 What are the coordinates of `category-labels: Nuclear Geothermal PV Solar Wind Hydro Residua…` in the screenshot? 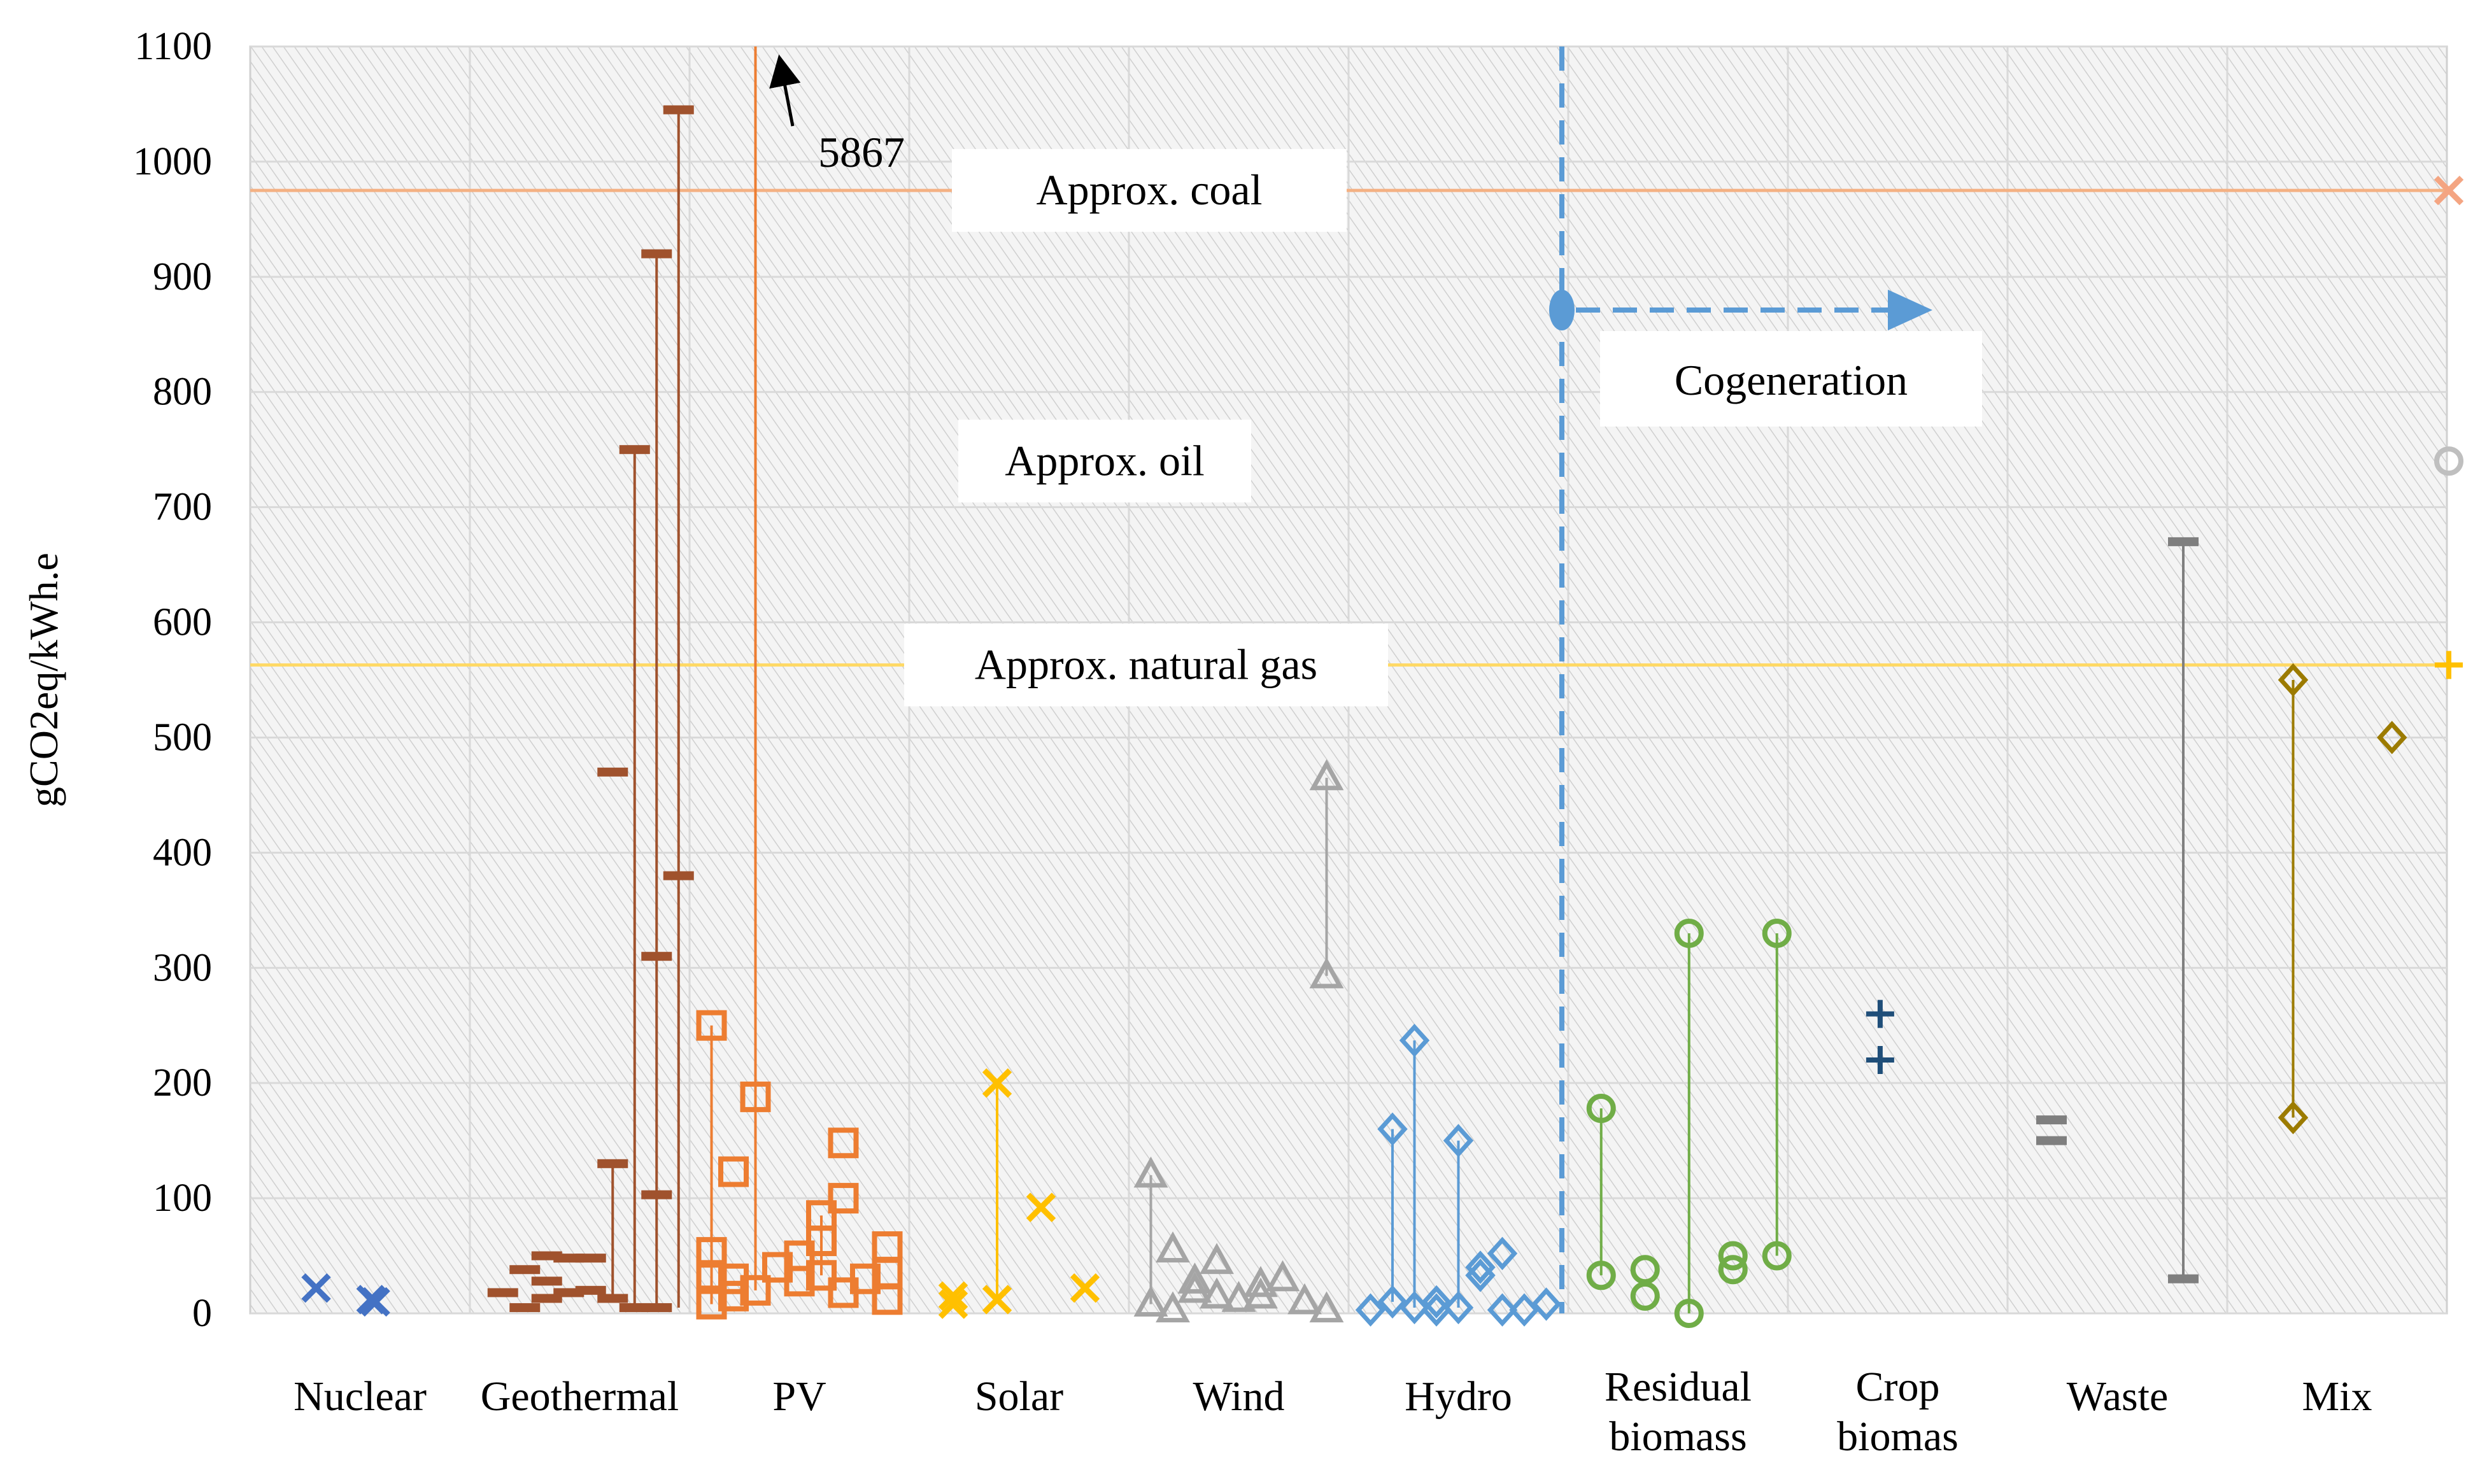 It's located at (1333, 1412).